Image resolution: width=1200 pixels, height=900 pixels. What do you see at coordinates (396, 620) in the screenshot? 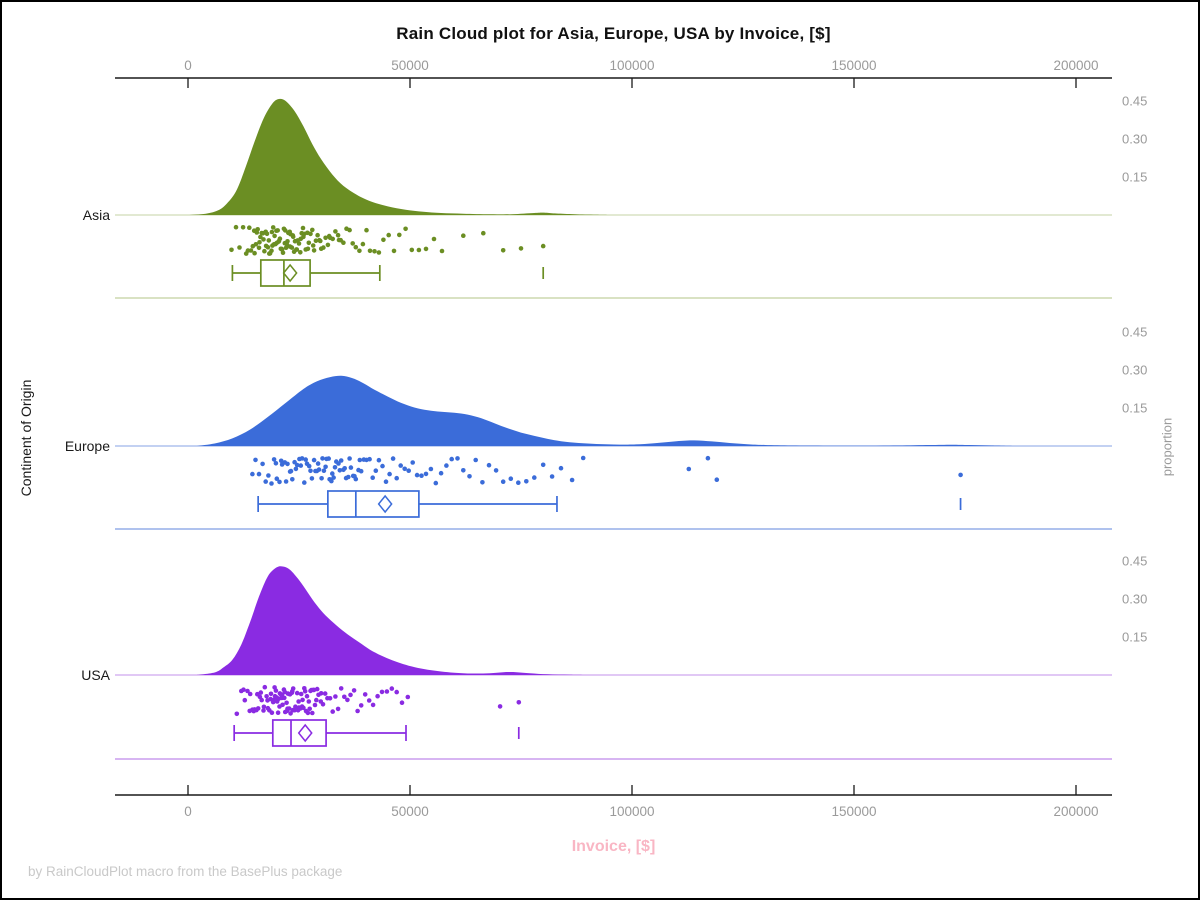
I see `density-curve-usa` at bounding box center [396, 620].